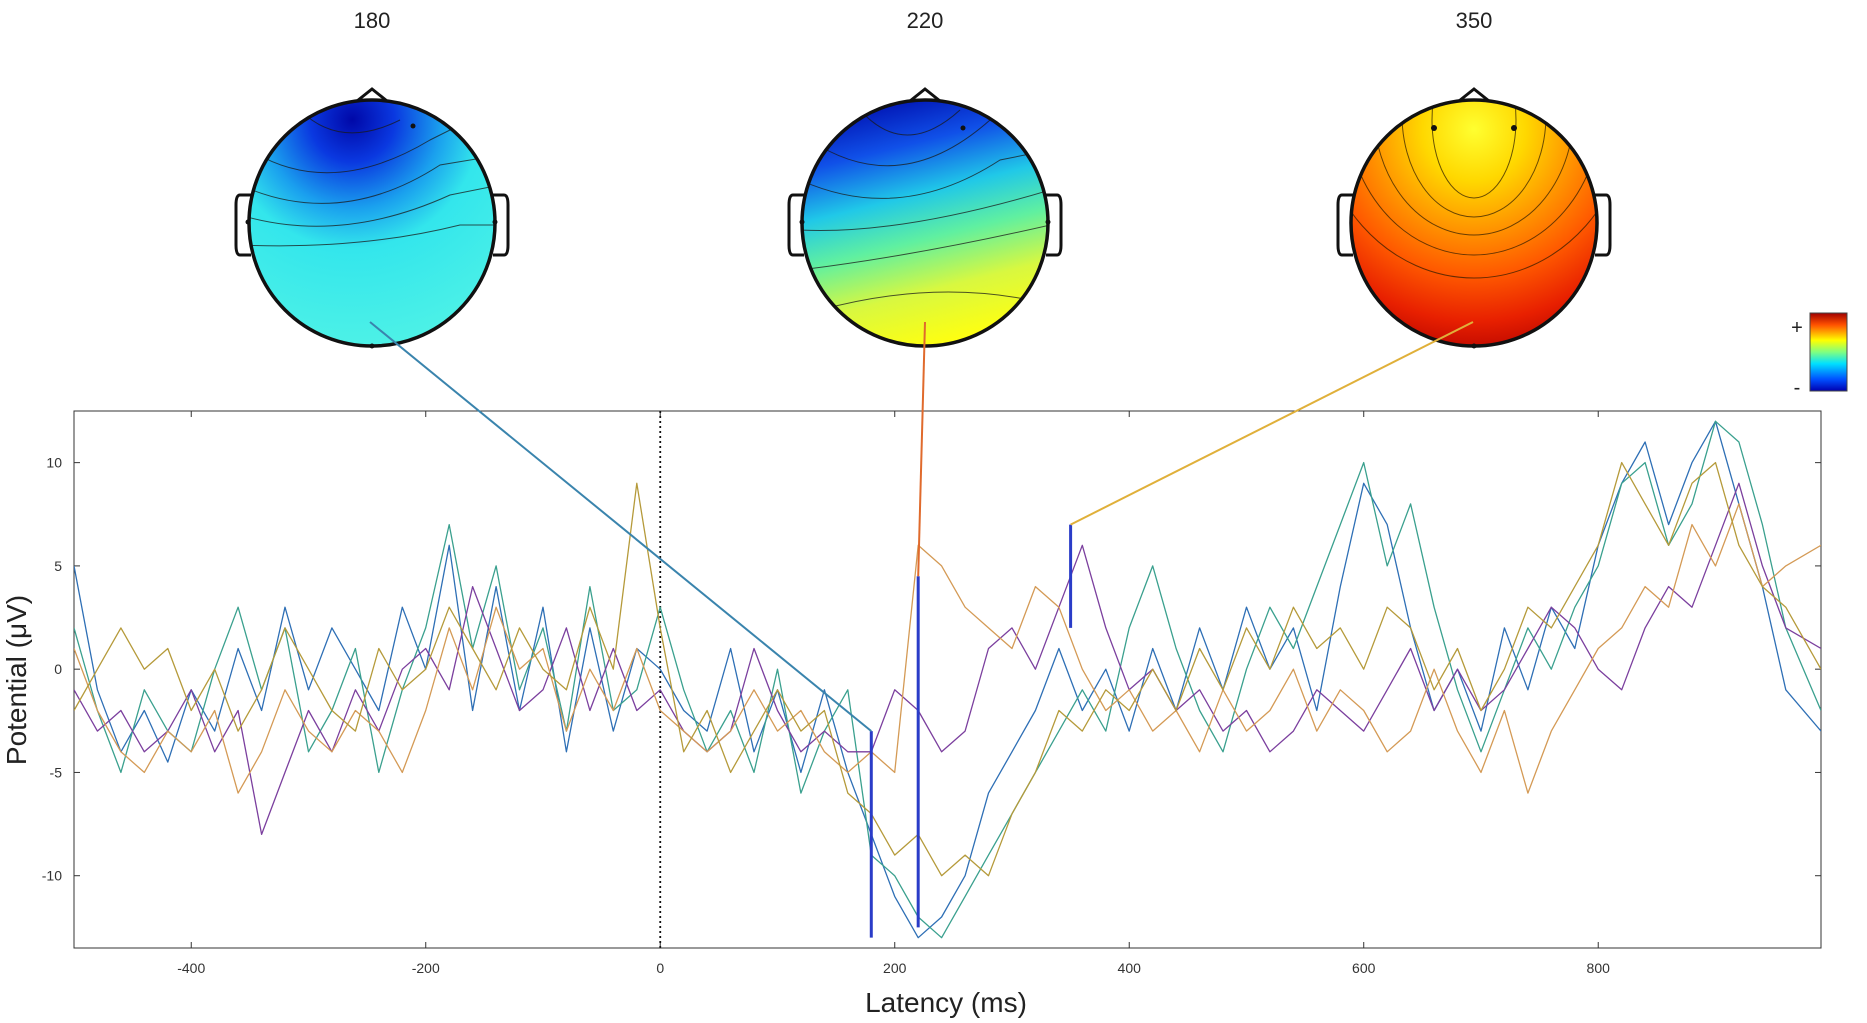 The height and width of the screenshot is (1023, 1867). I want to click on topomap-220: 220, so click(925, 178).